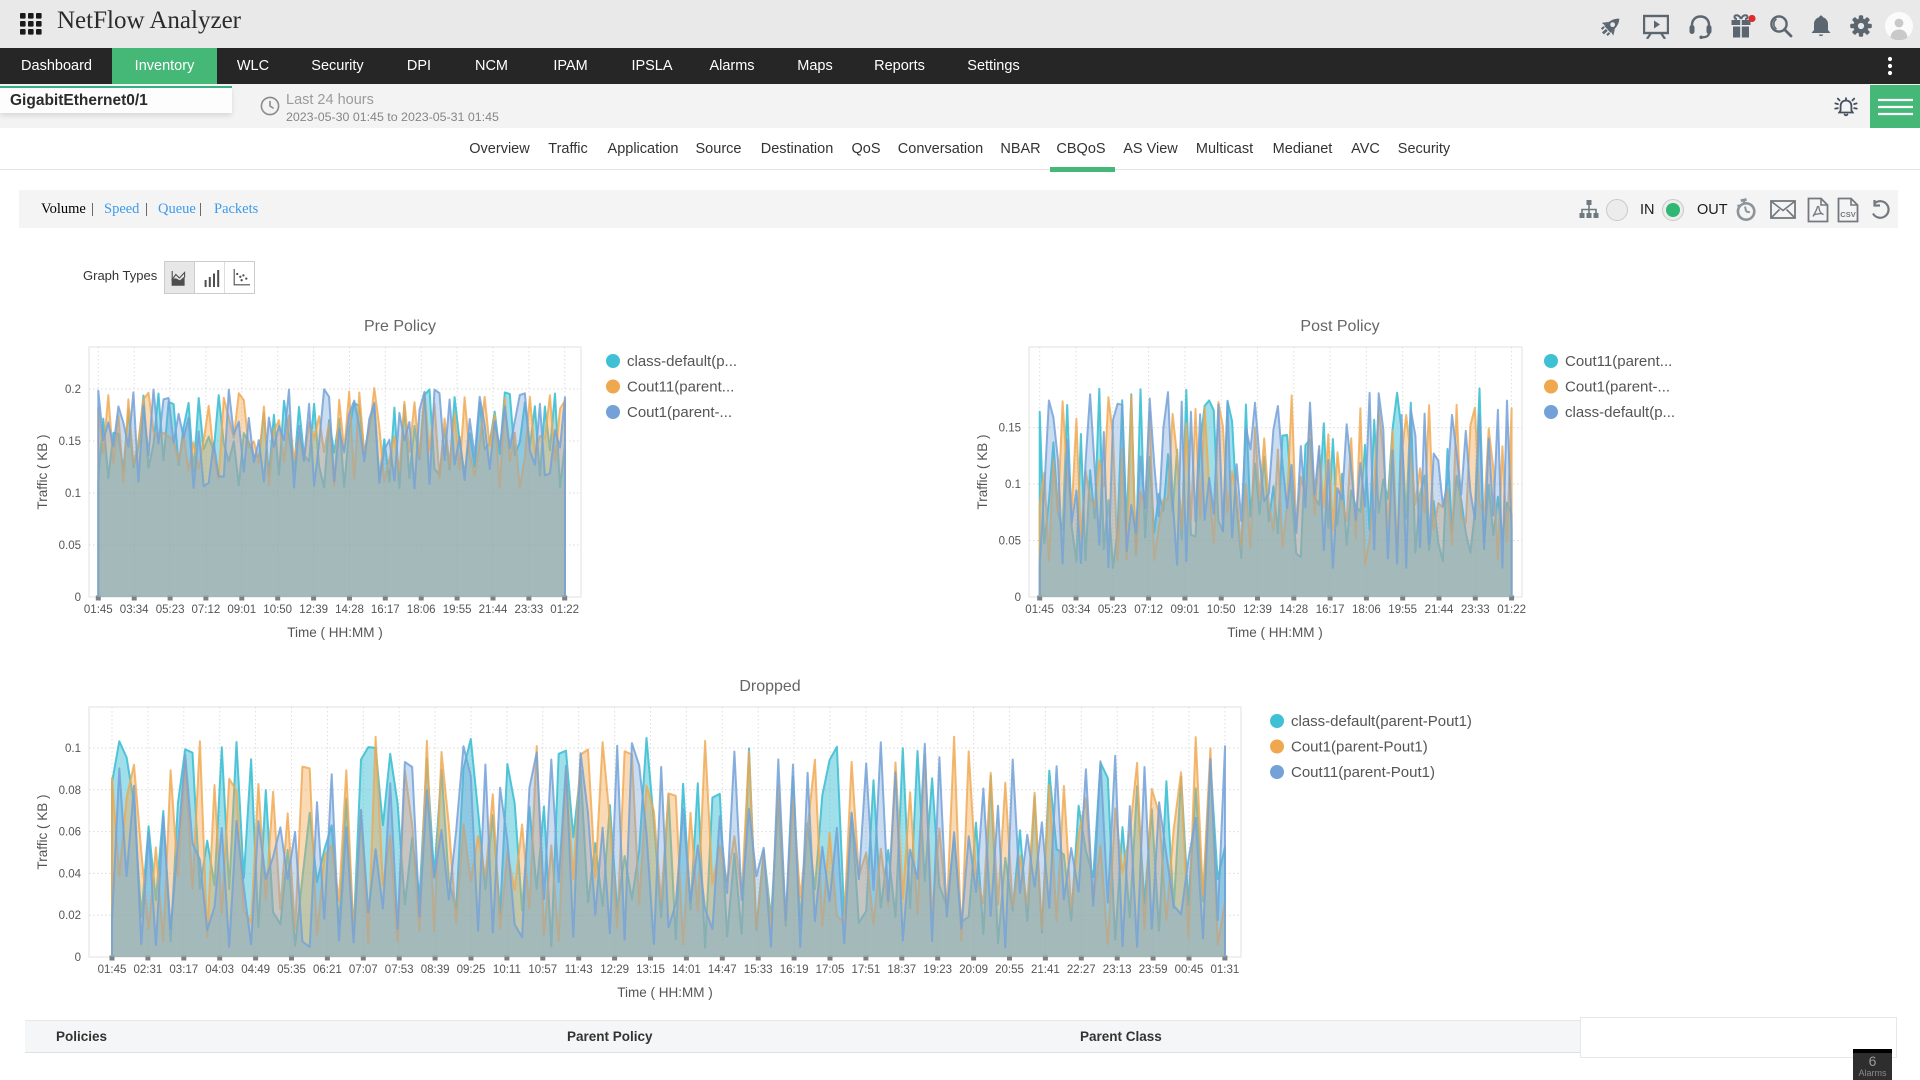  What do you see at coordinates (769, 686) in the screenshot?
I see `svg-text: Dropped` at bounding box center [769, 686].